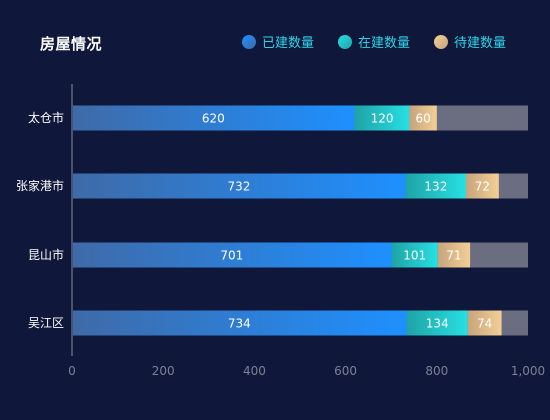 The image size is (550, 420). Describe the element at coordinates (288, 43) in the screenshot. I see `legend-label-1: 已建数量` at that location.